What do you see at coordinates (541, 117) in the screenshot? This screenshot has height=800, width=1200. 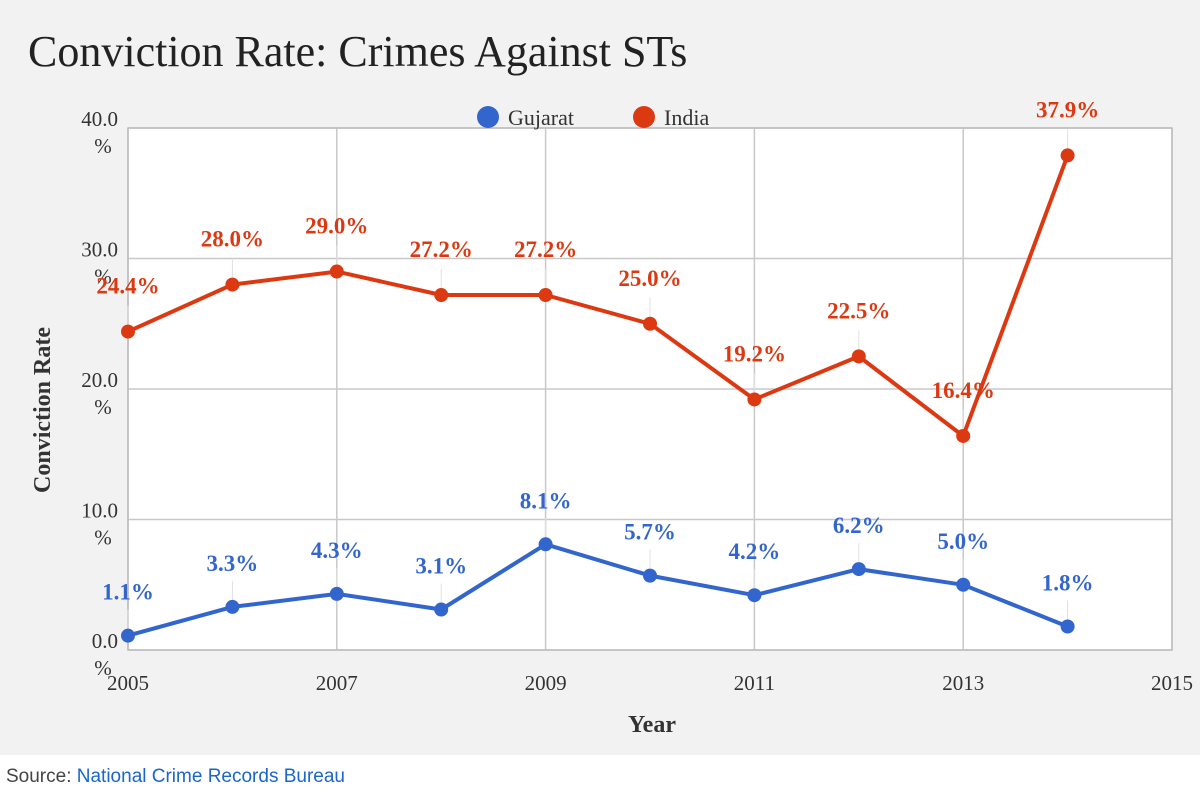 I see `legend-label-gujarat: Gujarat` at bounding box center [541, 117].